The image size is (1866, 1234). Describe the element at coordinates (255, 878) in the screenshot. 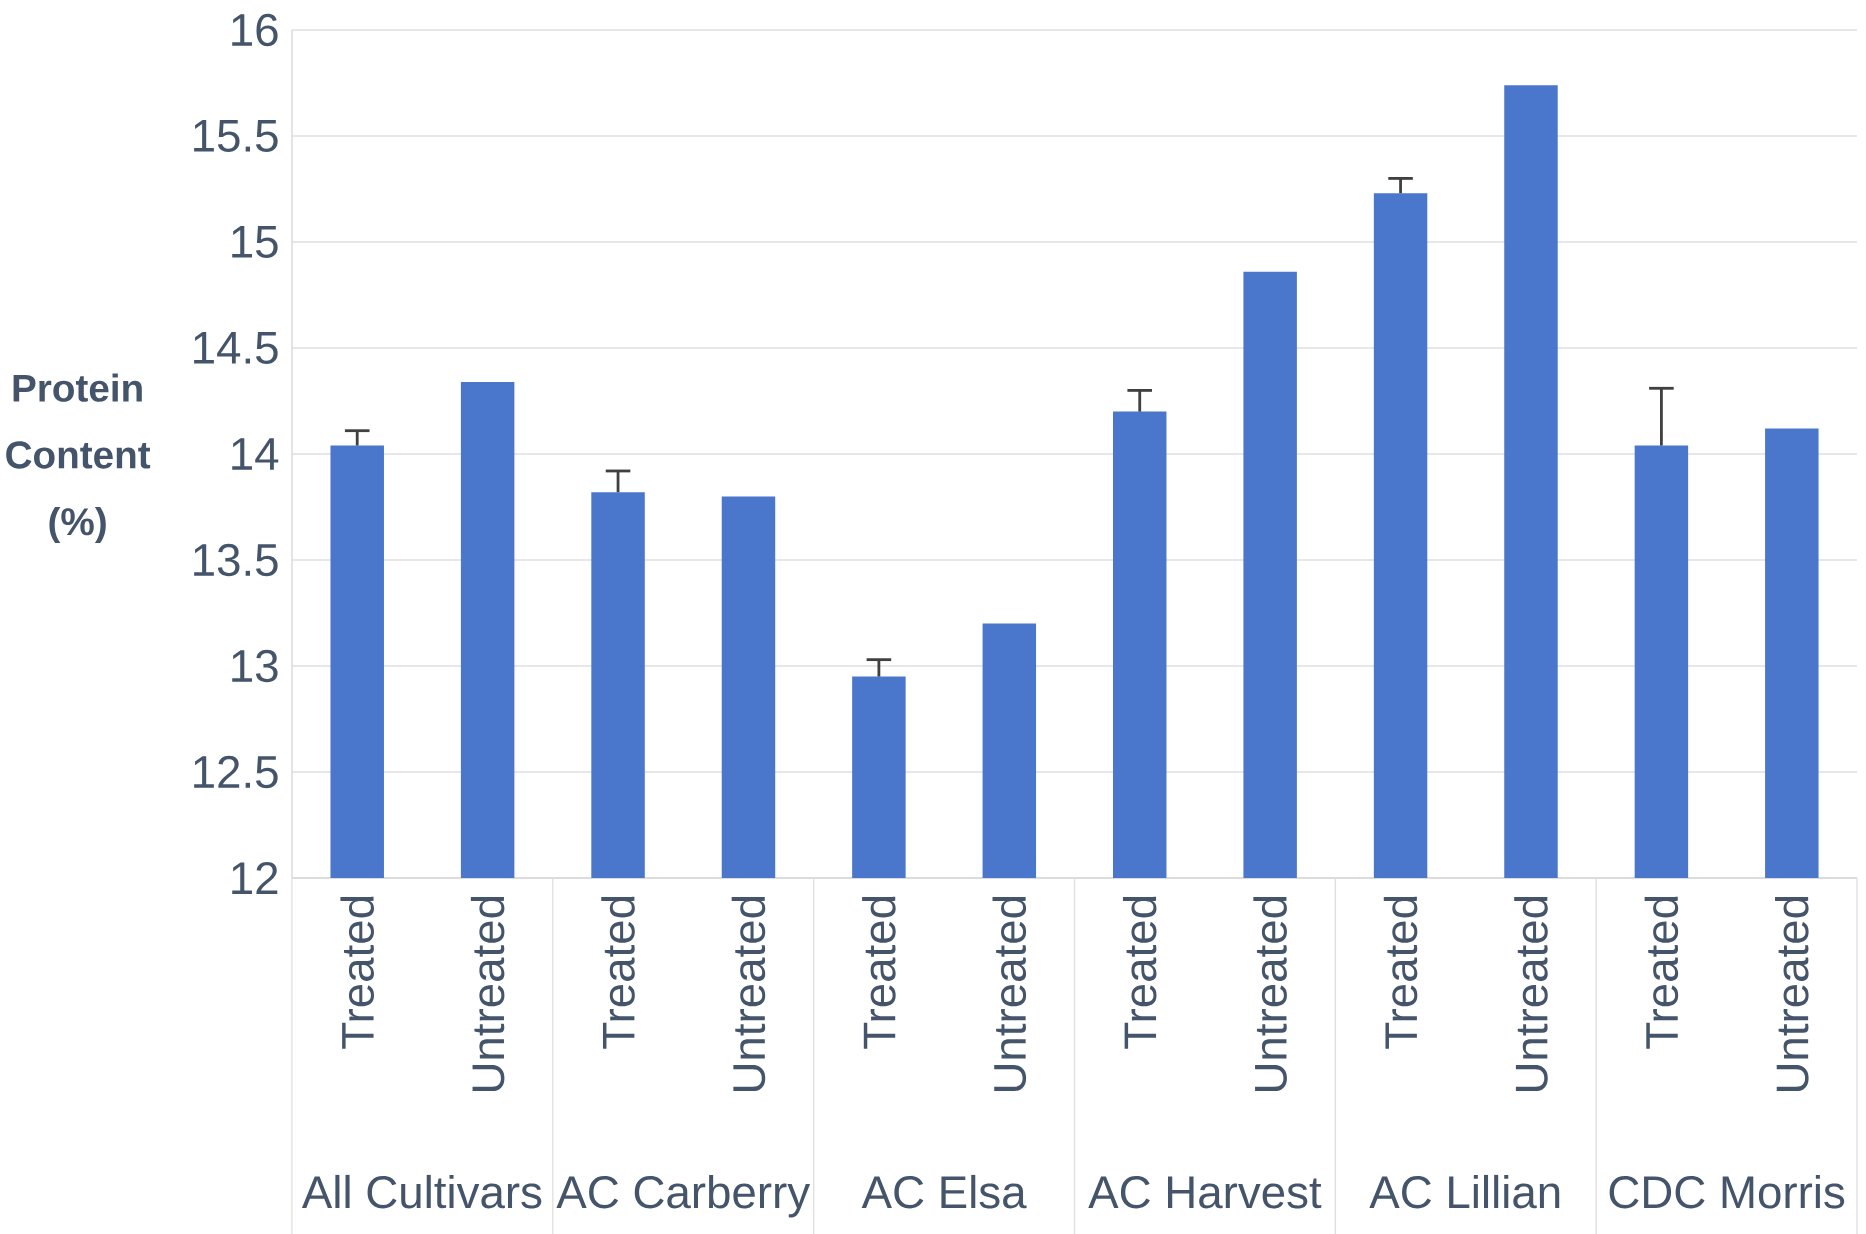

I see `y-tick-label: 12` at that location.